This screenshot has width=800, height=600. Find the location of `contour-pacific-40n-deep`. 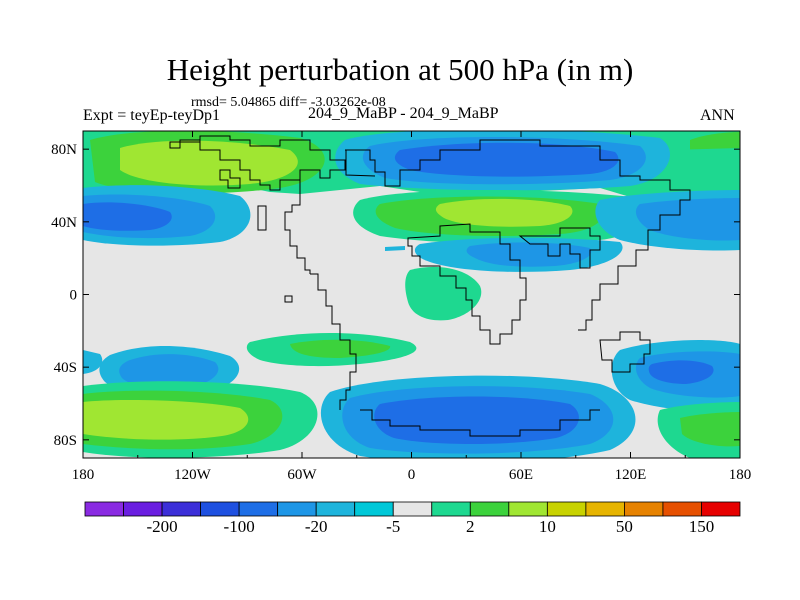

contour-pacific-40n-deep is located at coordinates (127, 216).